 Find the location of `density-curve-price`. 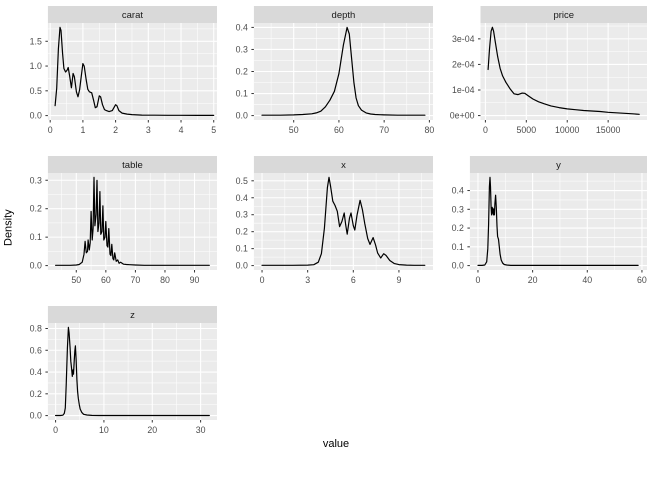

density-curve-price is located at coordinates (563, 70).